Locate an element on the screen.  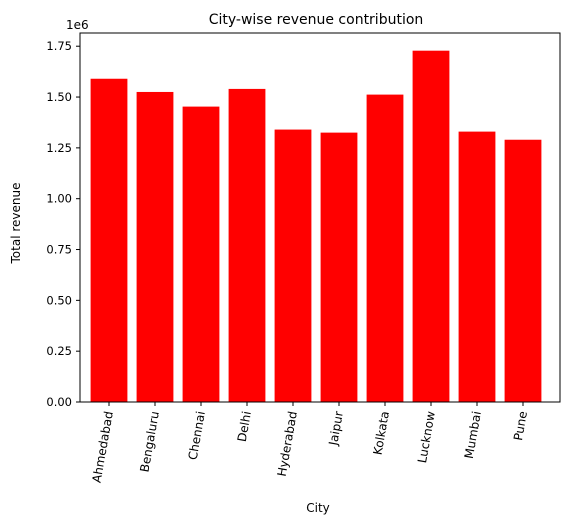
bar-lucknow is located at coordinates (431, 226).